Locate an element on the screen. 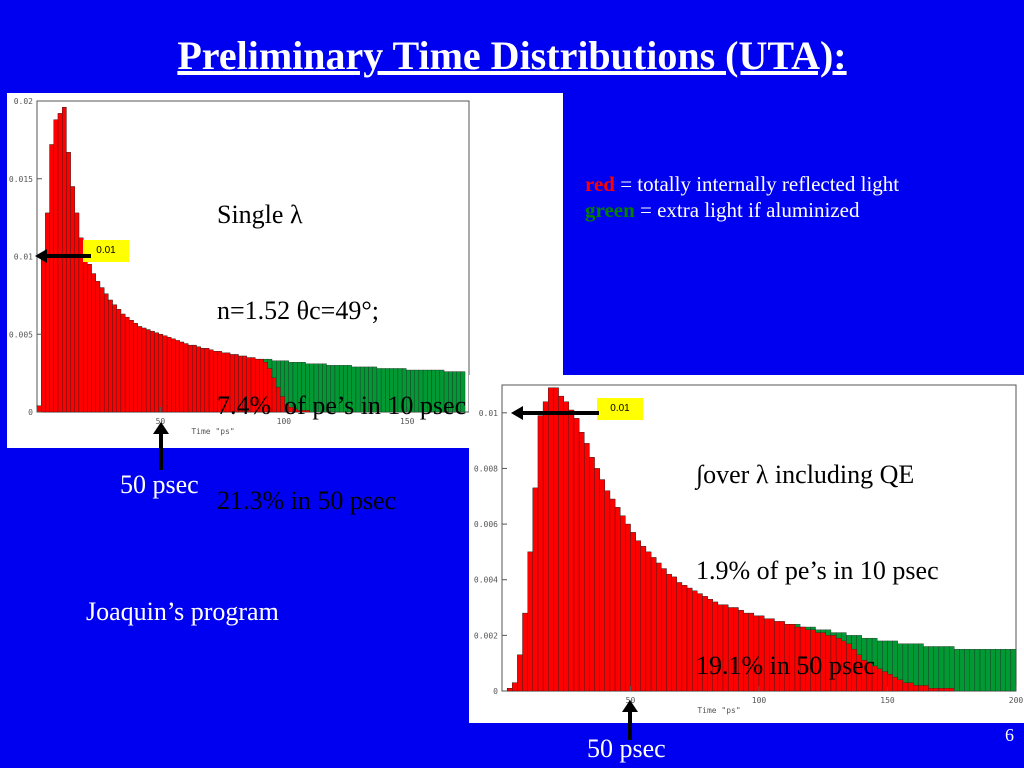 The height and width of the screenshot is (768, 1024). y-tick-label: 0.015 is located at coordinates (21, 179).